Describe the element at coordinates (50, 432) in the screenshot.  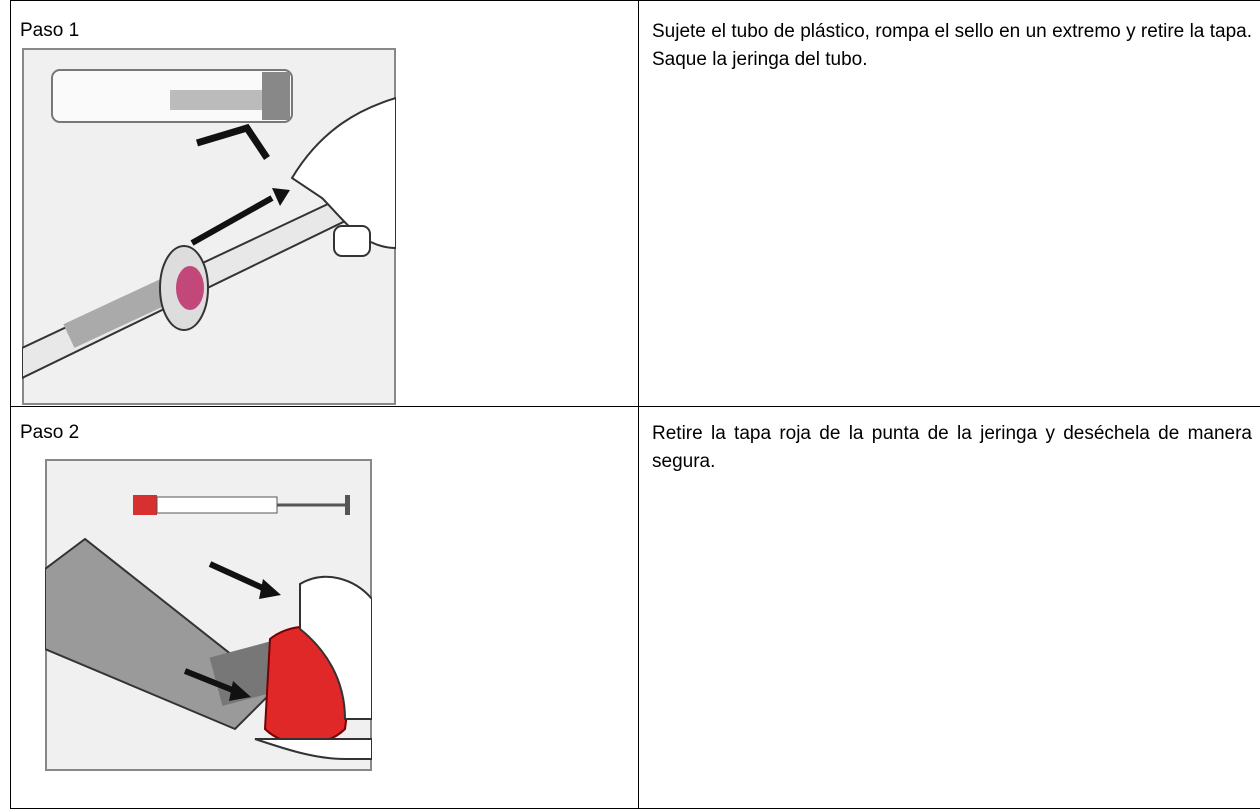
I see `step-label: Paso 2` at that location.